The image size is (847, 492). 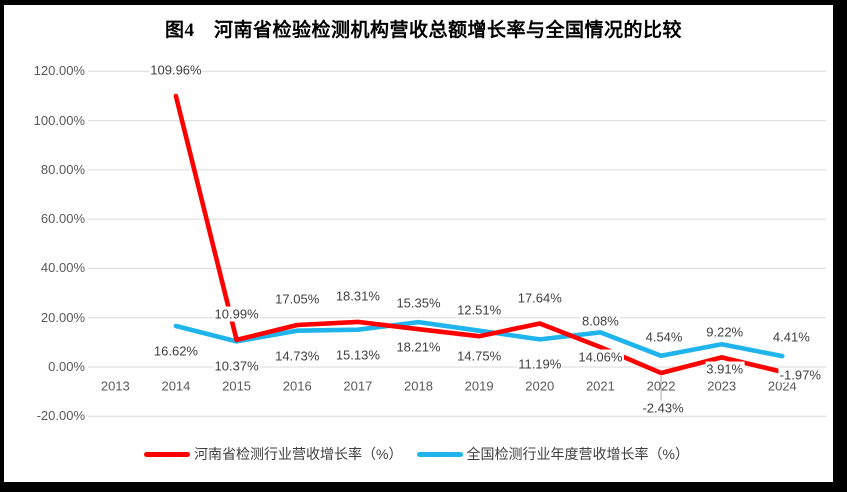 I want to click on x-axis-year-label: 2018, so click(x=418, y=386).